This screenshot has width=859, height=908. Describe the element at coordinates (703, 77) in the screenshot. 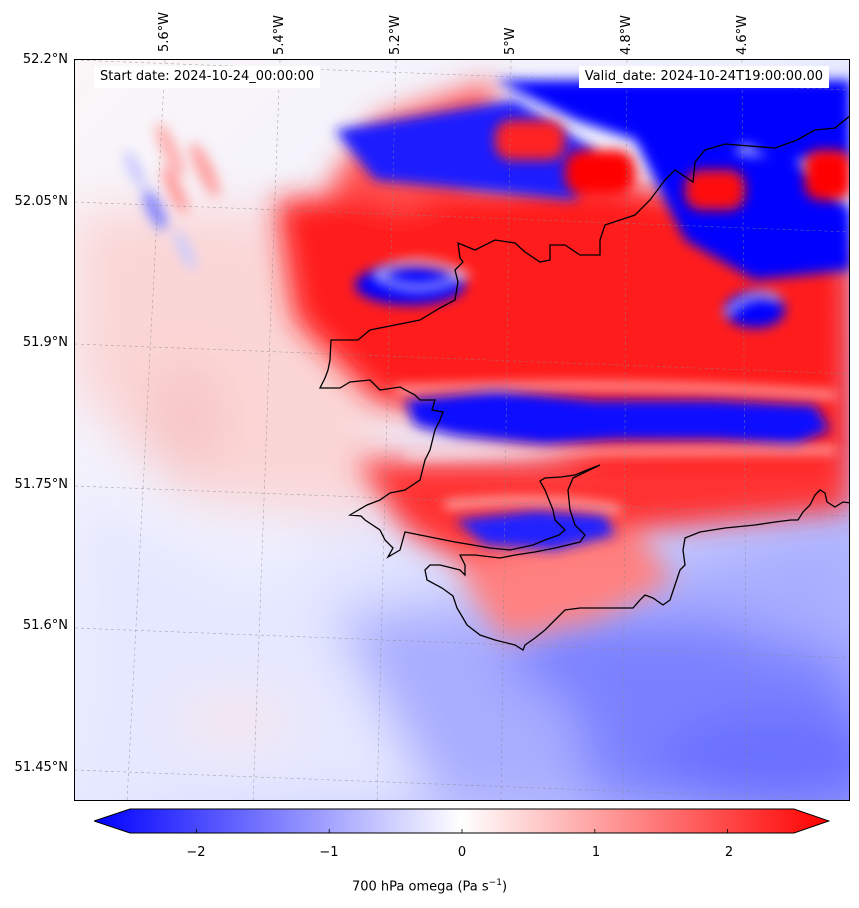

I see `valid-date-label: Valid_date: 2024-10-24T19:00:00.00` at that location.